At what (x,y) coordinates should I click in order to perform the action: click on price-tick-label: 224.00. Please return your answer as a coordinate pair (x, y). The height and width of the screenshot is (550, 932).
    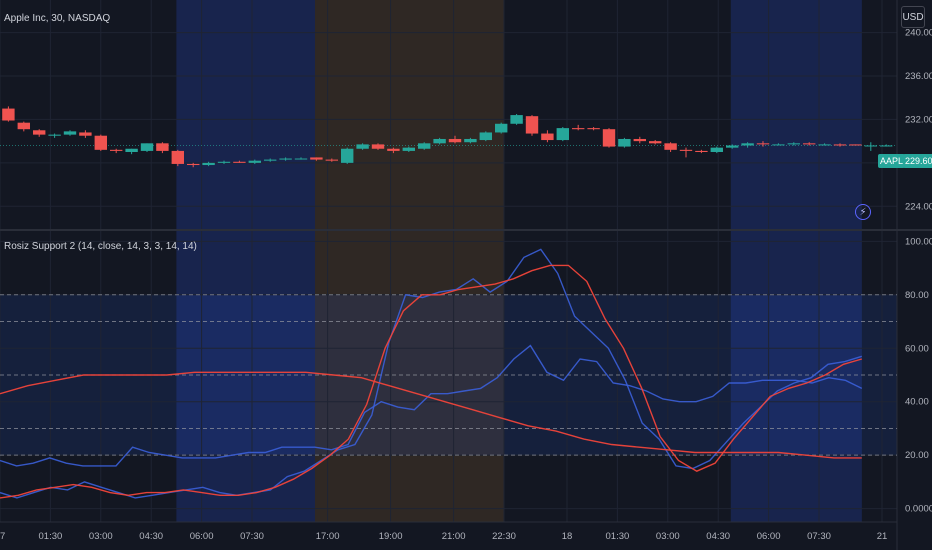
    Looking at the image, I should click on (918, 206).